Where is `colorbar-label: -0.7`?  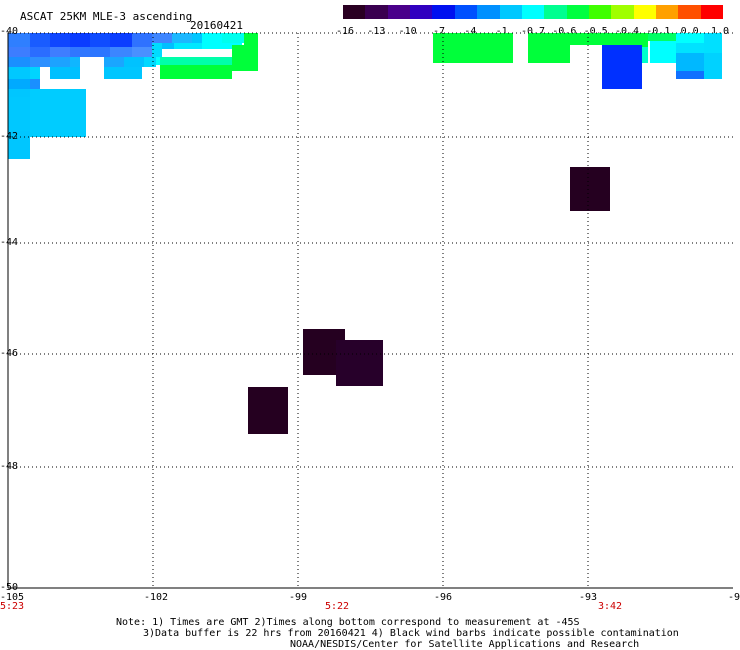 colorbar-label: -0.7 is located at coordinates (533, 31).